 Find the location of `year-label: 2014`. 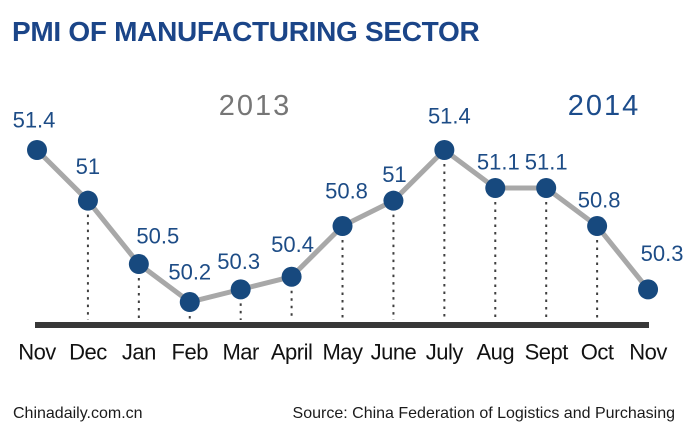

year-label: 2014 is located at coordinates (604, 106).